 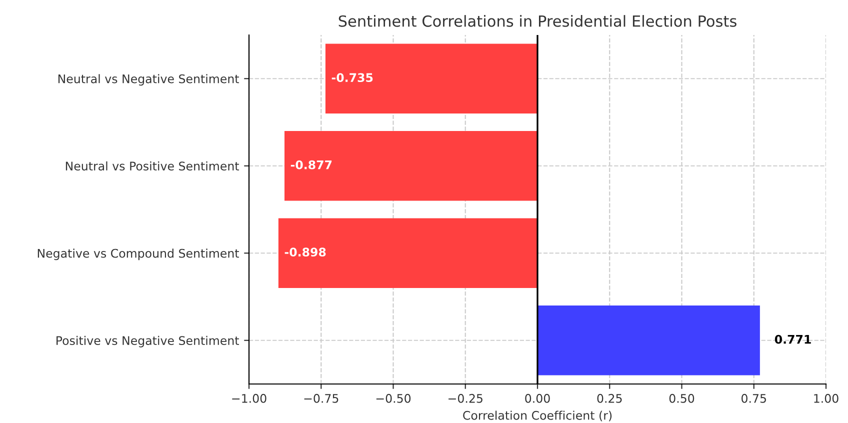 What do you see at coordinates (305, 252) in the screenshot?
I see `data-label: -0.898` at bounding box center [305, 252].